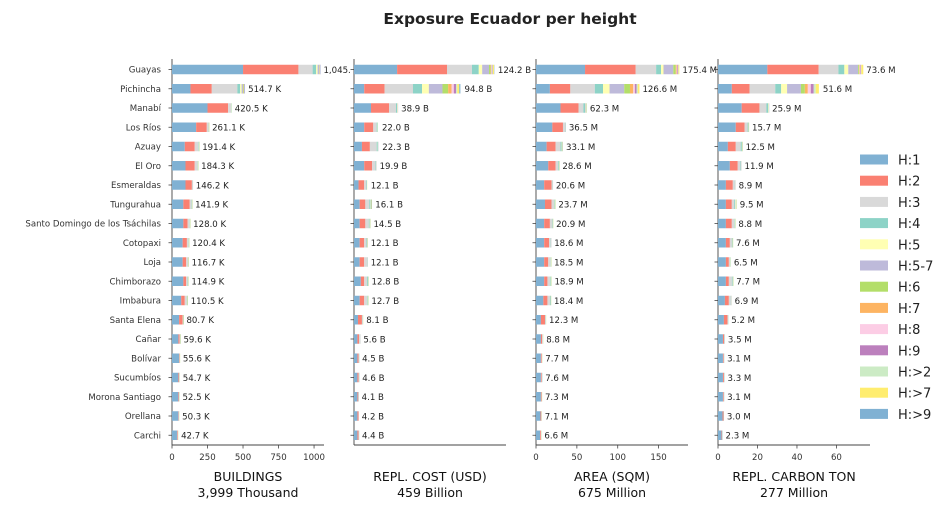  What do you see at coordinates (557, 360) in the screenshot?
I see `panel-3-total-label-bol-var: 7.7 M` at bounding box center [557, 360].